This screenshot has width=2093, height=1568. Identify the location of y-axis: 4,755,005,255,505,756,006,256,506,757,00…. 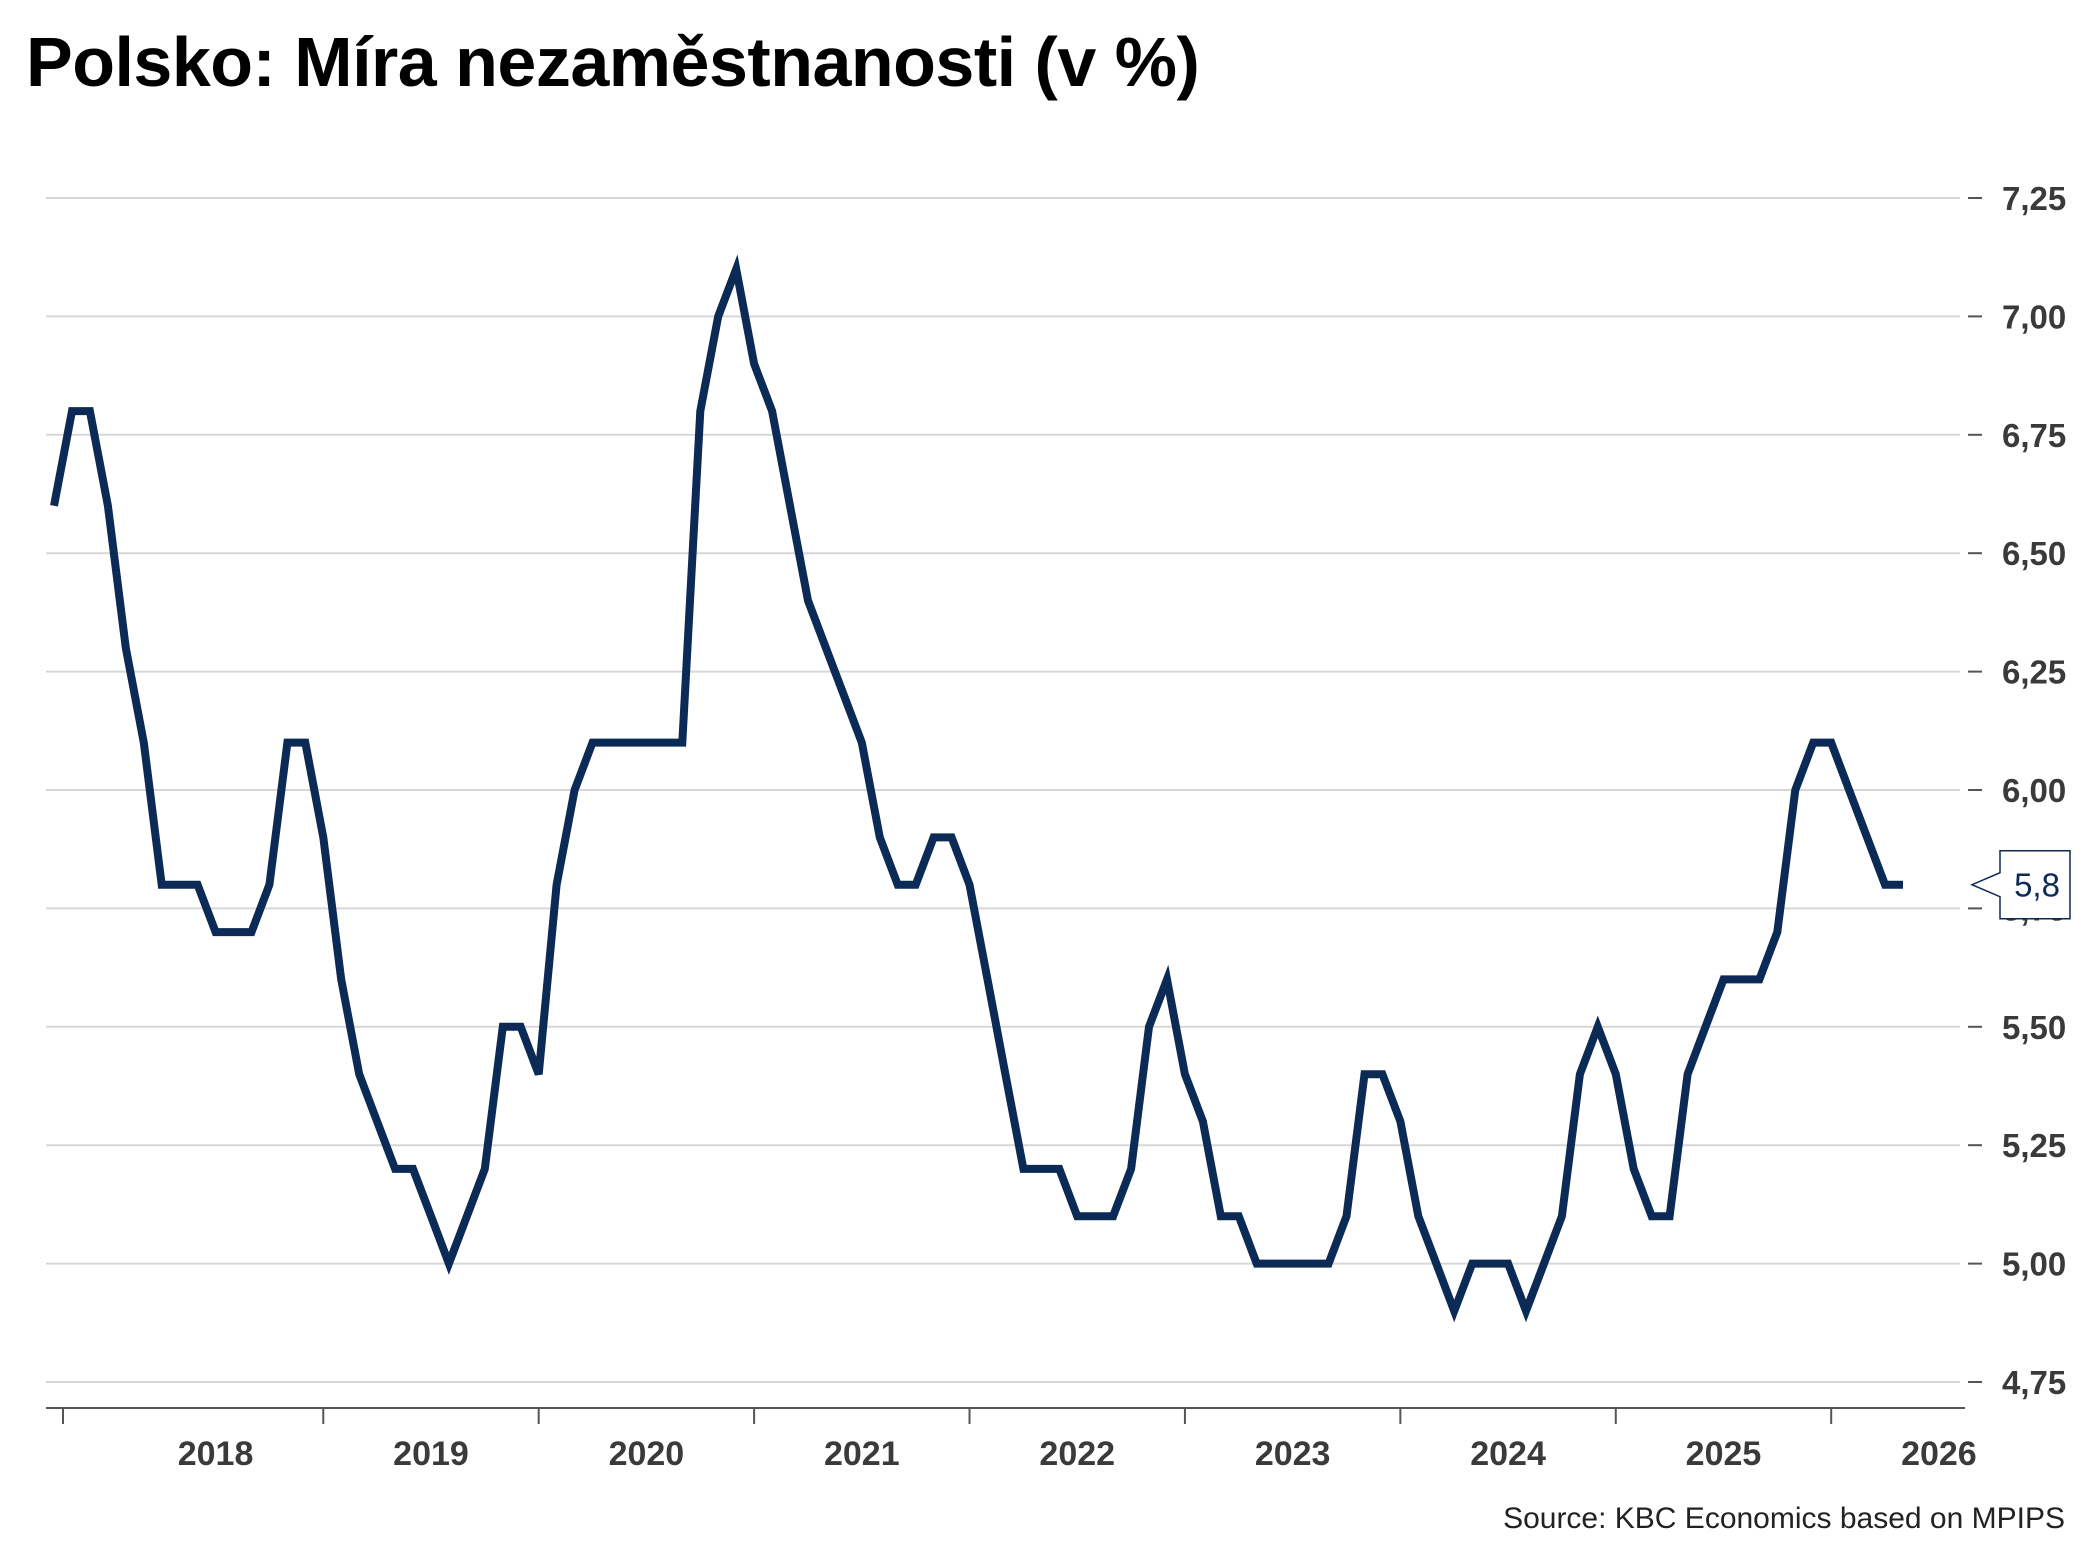
(2017, 790).